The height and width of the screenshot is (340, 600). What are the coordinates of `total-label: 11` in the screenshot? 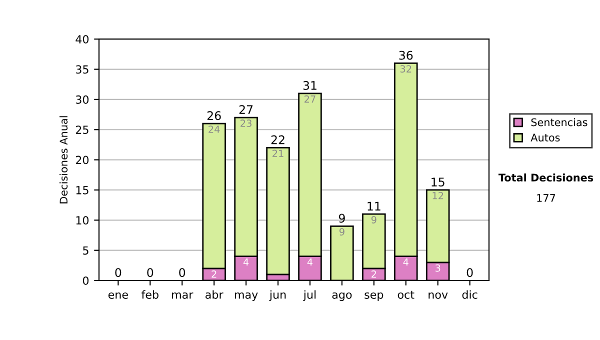 It's located at (374, 206).